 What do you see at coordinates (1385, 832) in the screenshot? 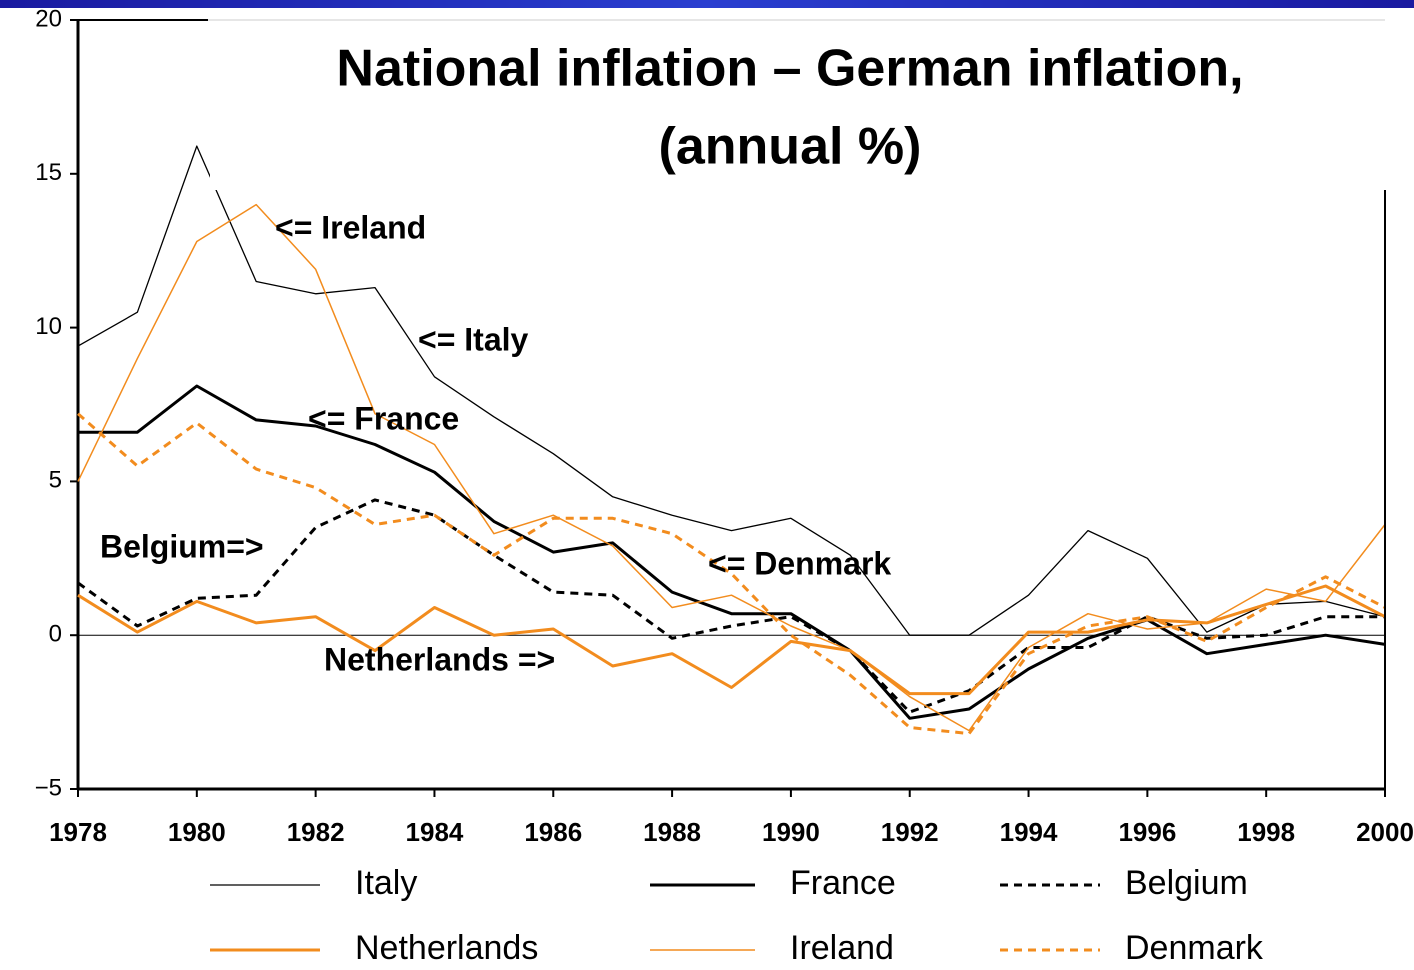
I see `x-tick-label: 2000` at bounding box center [1385, 832].